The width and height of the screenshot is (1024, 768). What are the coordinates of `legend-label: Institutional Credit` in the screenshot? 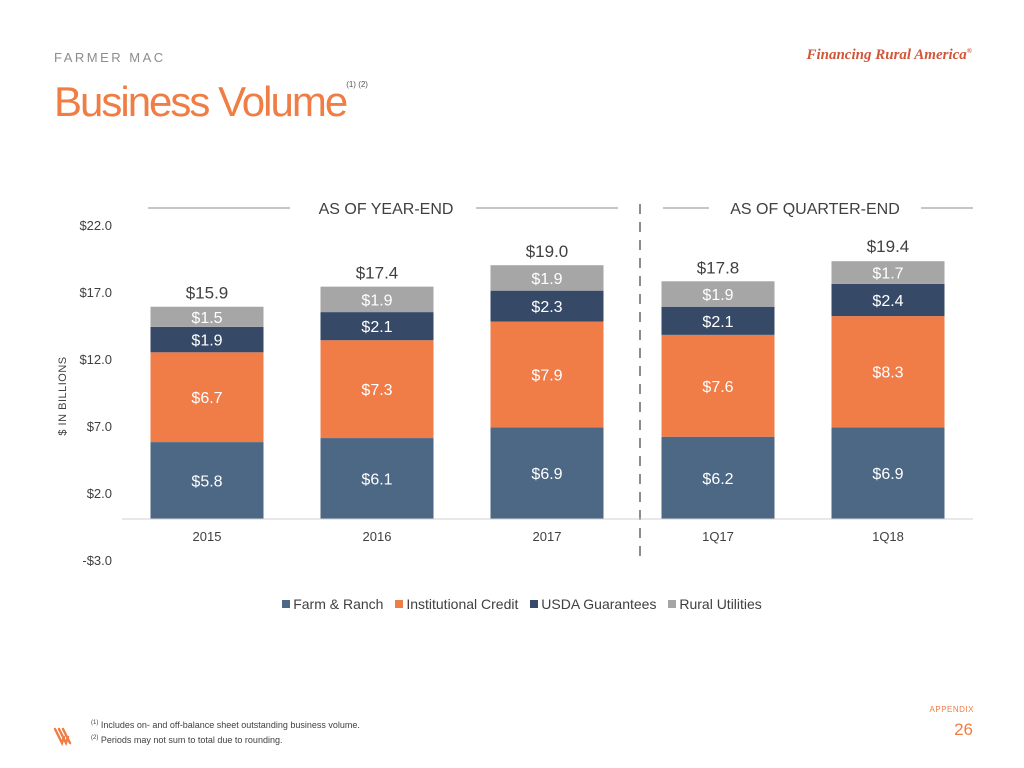 It's located at (462, 604).